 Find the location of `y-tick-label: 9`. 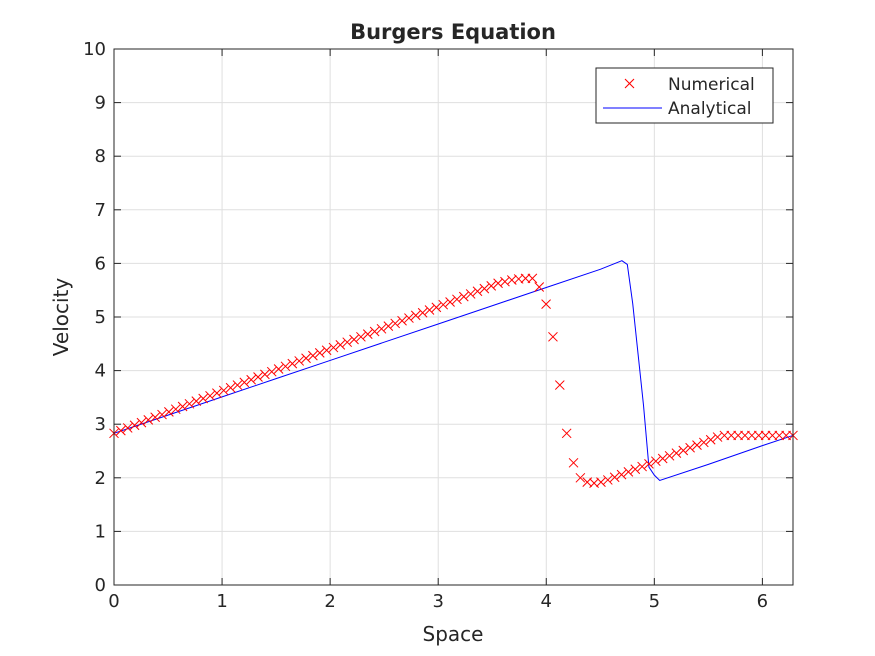

y-tick-label: 9 is located at coordinates (100, 103).